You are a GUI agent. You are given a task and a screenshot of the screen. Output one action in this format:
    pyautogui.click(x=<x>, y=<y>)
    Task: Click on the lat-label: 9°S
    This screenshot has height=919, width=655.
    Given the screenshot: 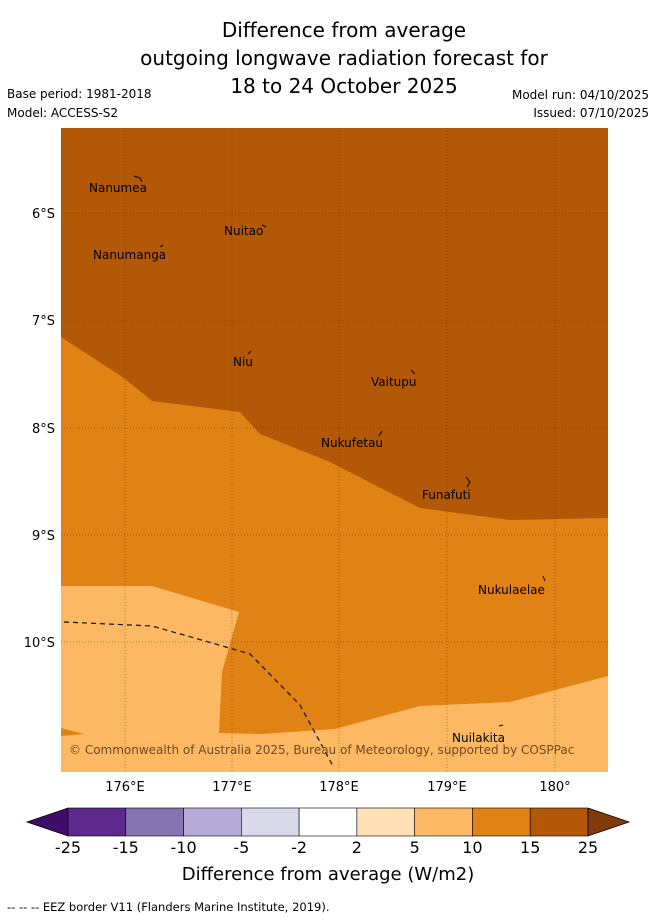 What is the action you would take?
    pyautogui.click(x=43, y=536)
    